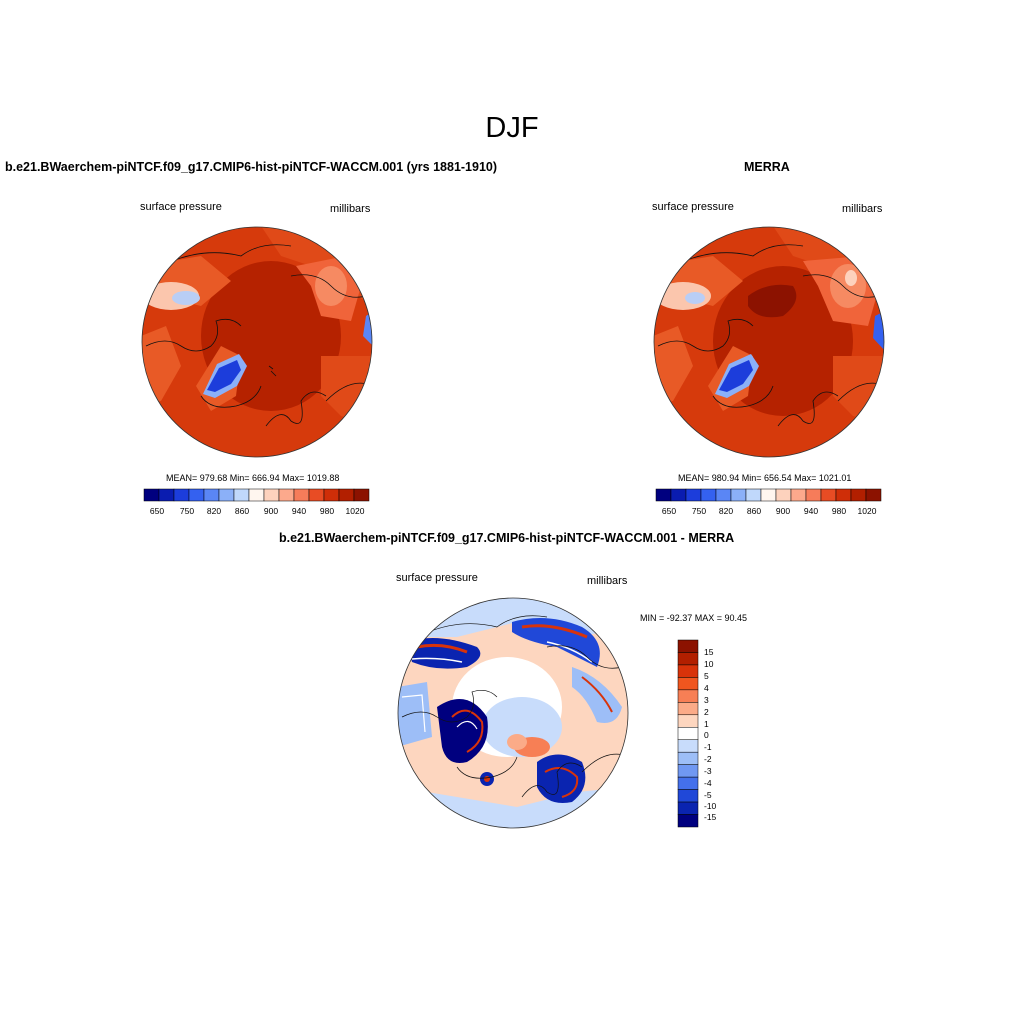  I want to click on panel-model-colorbar-swatches, so click(256, 495).